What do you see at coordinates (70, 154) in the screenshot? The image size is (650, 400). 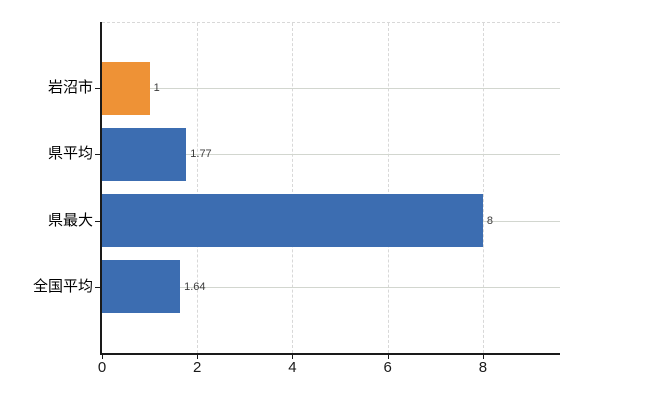 I see `category-label: 県平均` at bounding box center [70, 154].